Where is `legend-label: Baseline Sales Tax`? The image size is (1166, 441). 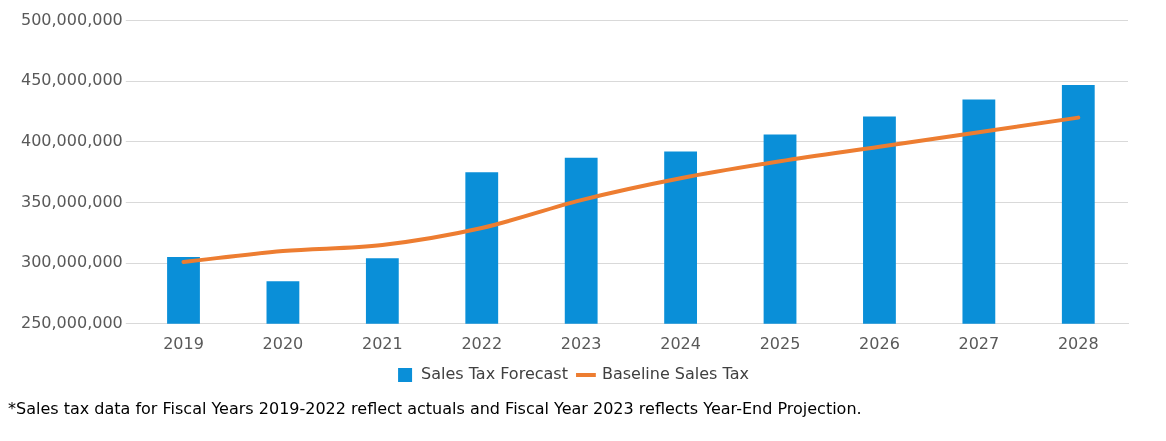 legend-label: Baseline Sales Tax is located at coordinates (675, 374).